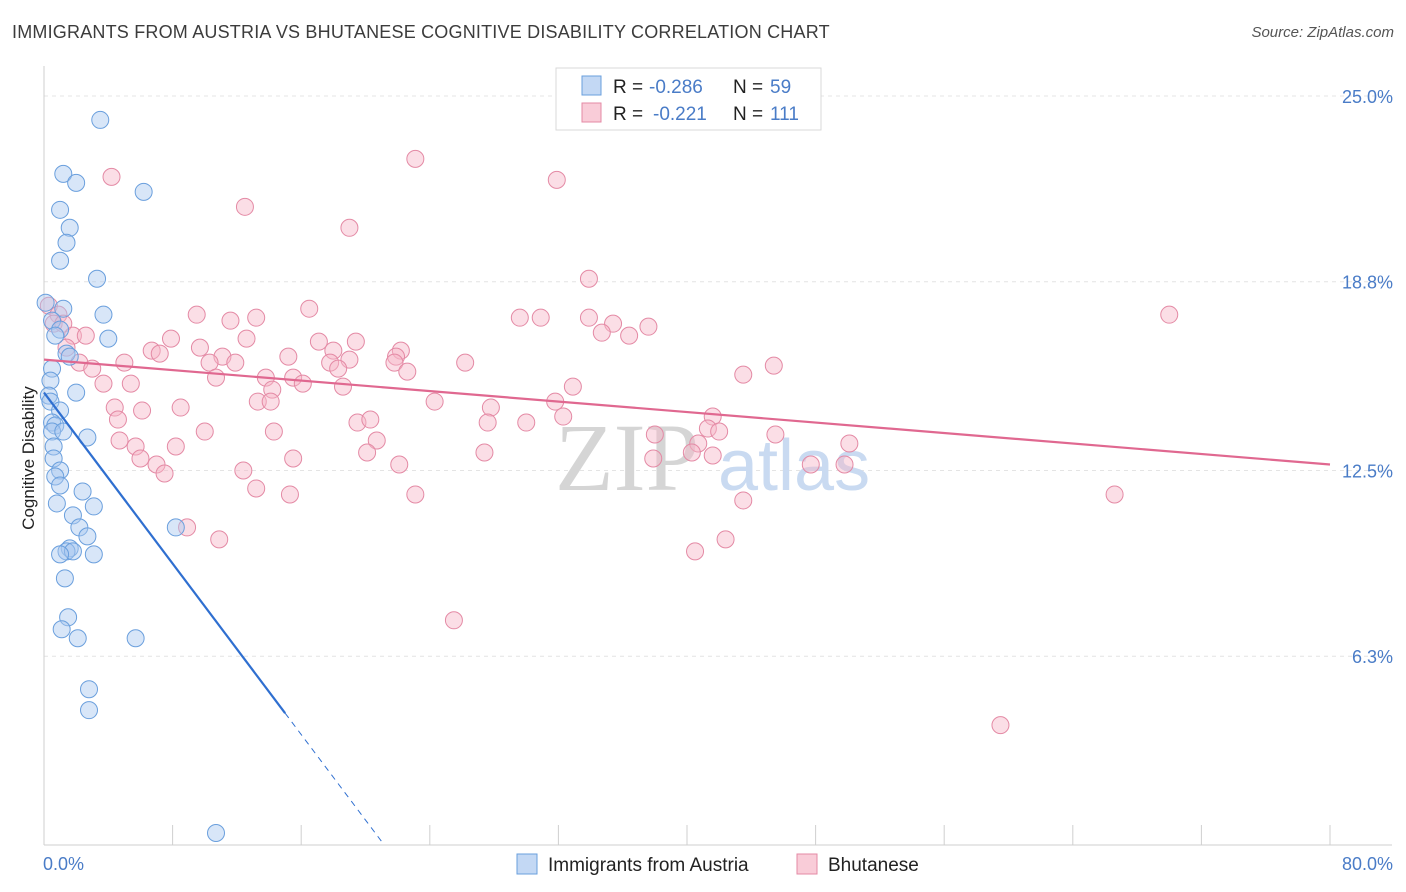  I want to click on austria-trend-extension, so click(333, 777).